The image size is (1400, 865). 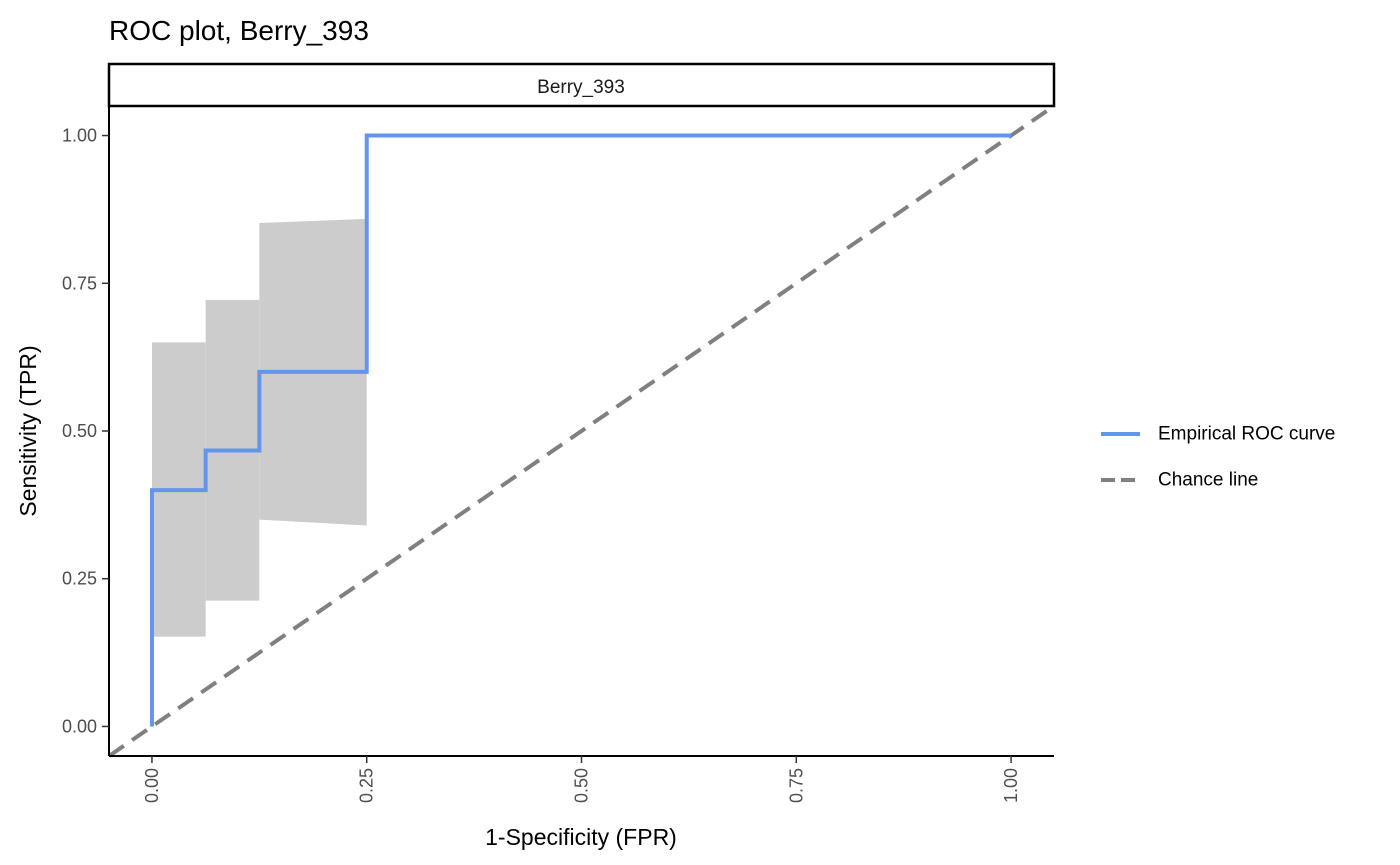 I want to click on y-axis-title: Sensitivity (TPR), so click(x=28, y=430).